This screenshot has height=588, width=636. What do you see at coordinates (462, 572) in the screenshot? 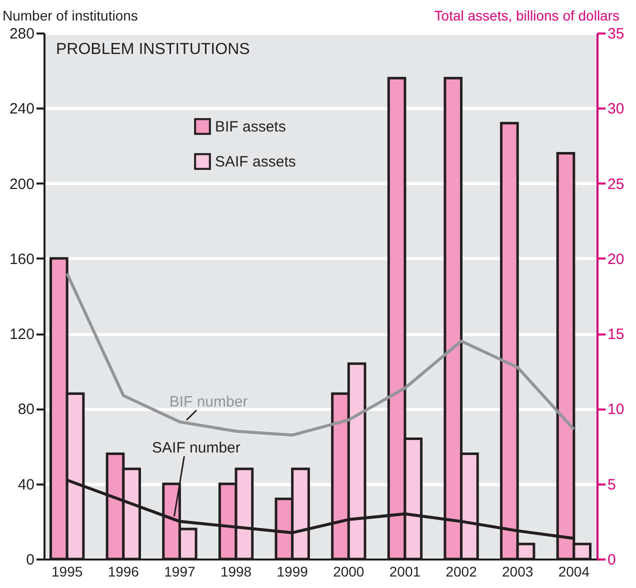
I see `x-tick-label: 2002` at bounding box center [462, 572].